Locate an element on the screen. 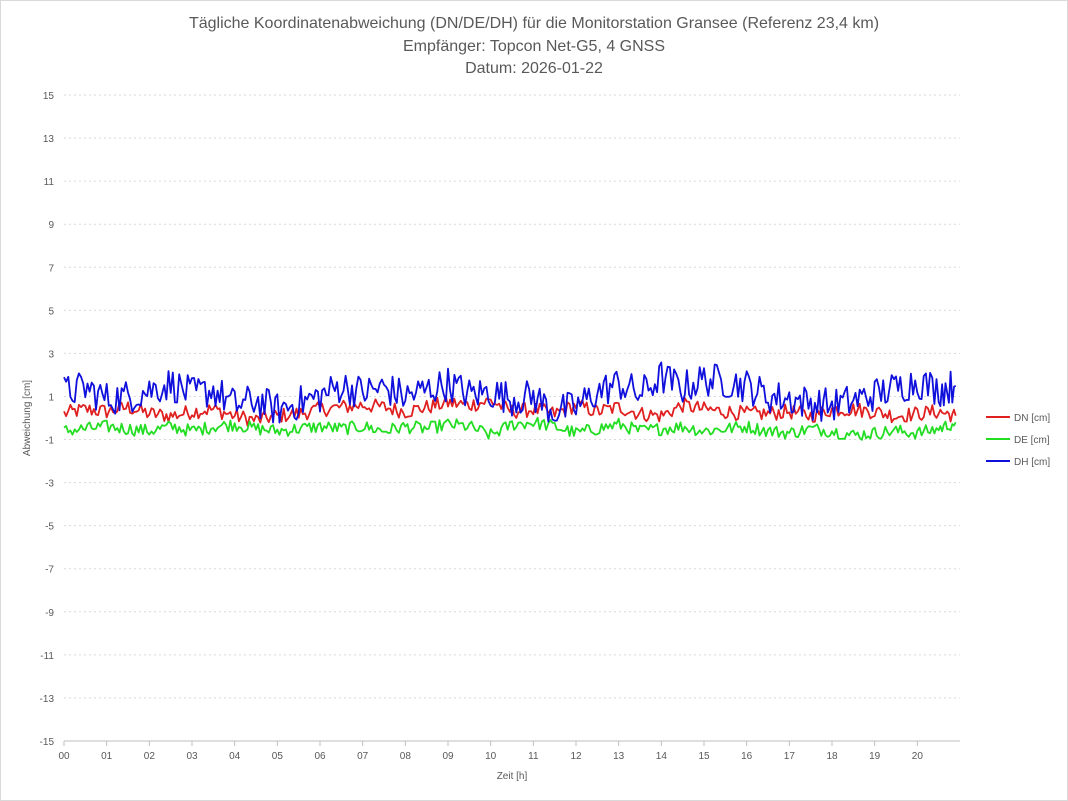  y-tick-label: -15 is located at coordinates (47, 742).